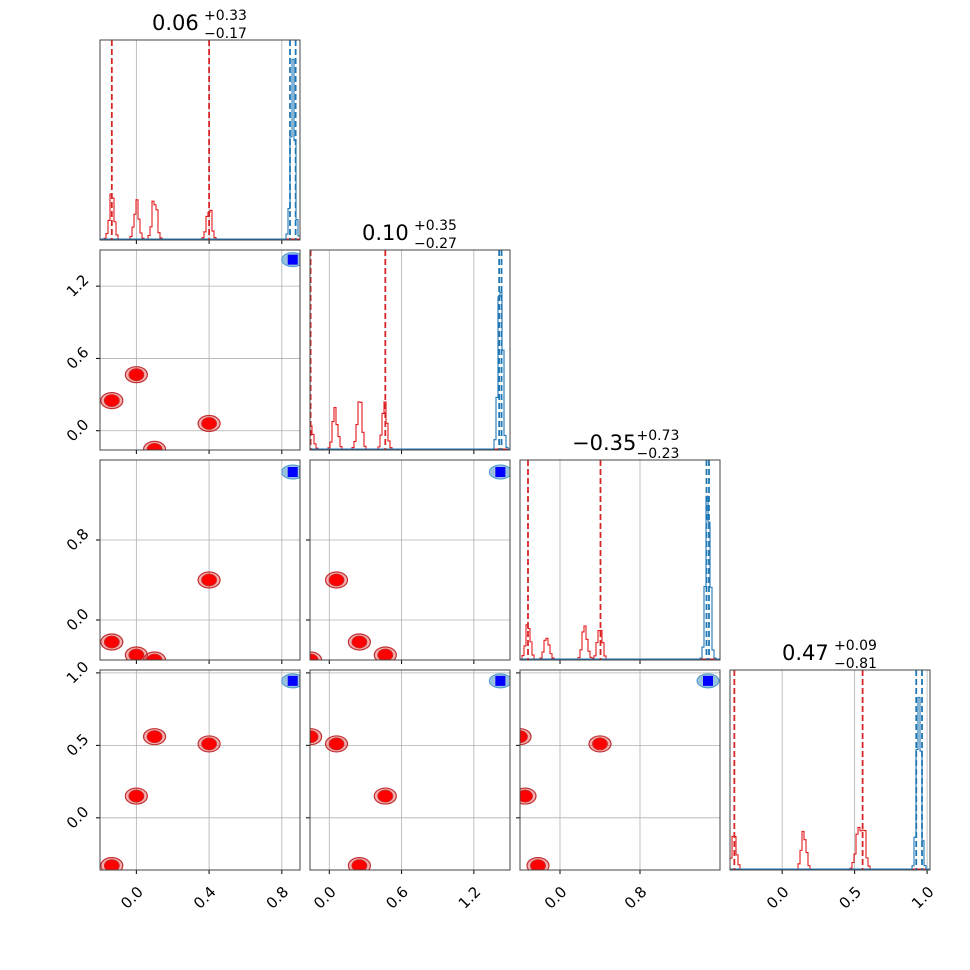 This screenshot has height=970, width=970. I want to click on panel-1-1: 0.10 +0.35 −0.27, so click(410, 336).